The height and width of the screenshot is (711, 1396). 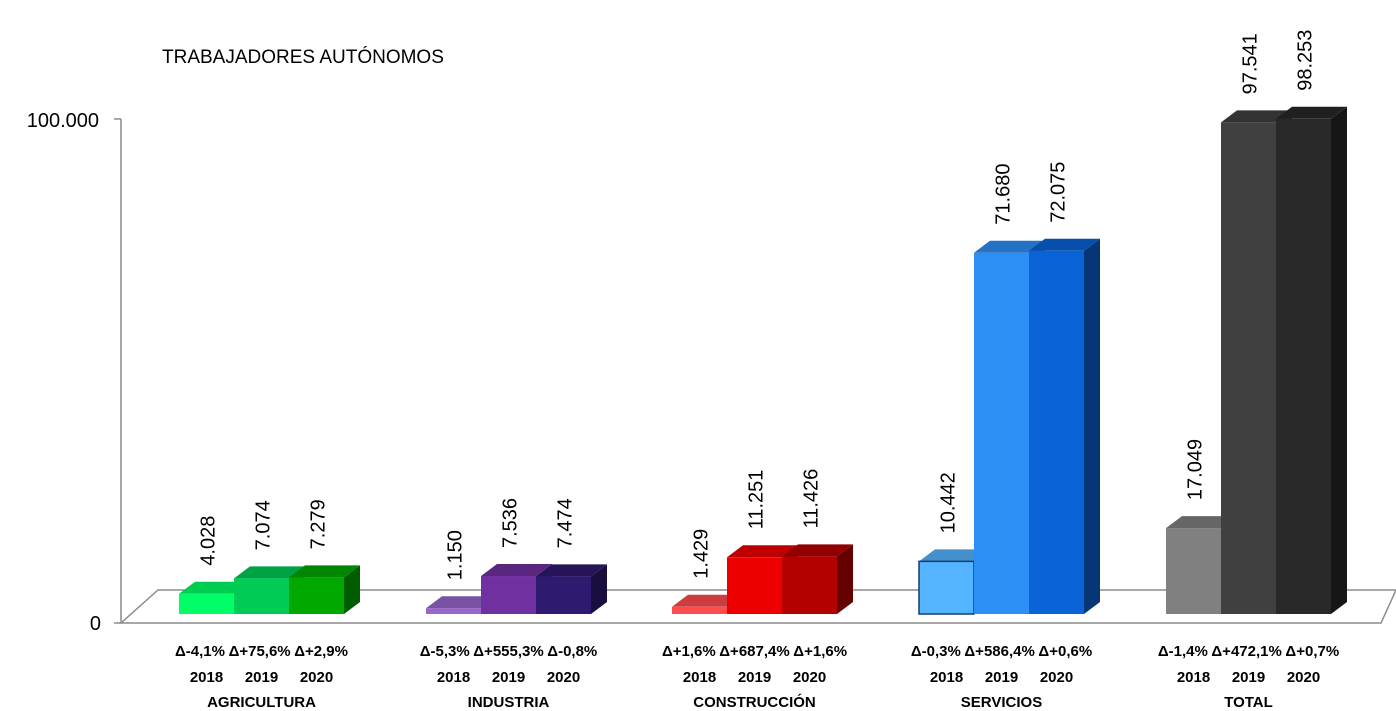 I want to click on data-label: 7.074, so click(x=264, y=525).